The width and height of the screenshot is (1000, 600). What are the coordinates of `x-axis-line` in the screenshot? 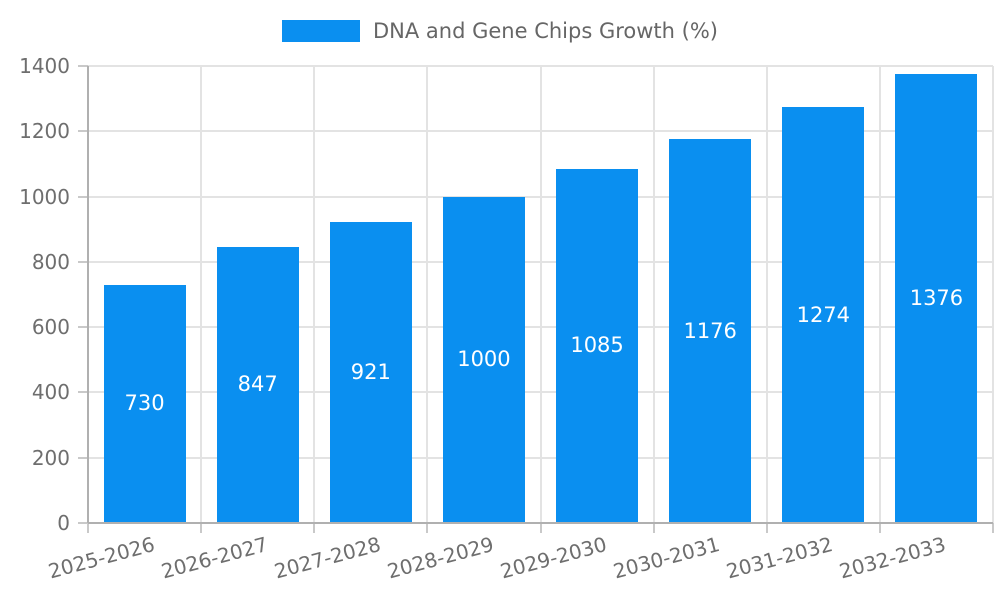 It's located at (540, 523).